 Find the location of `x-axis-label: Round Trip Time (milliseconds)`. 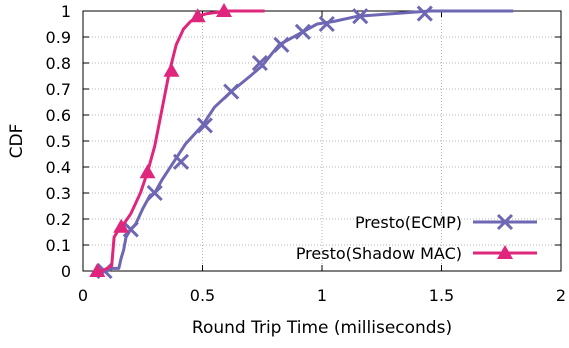

x-axis-label: Round Trip Time (milliseconds) is located at coordinates (322, 328).